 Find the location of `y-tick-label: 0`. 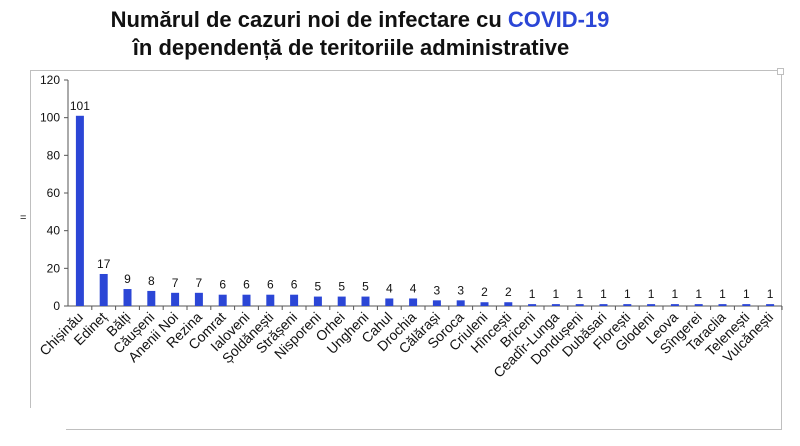

y-tick-label: 0 is located at coordinates (56, 306).